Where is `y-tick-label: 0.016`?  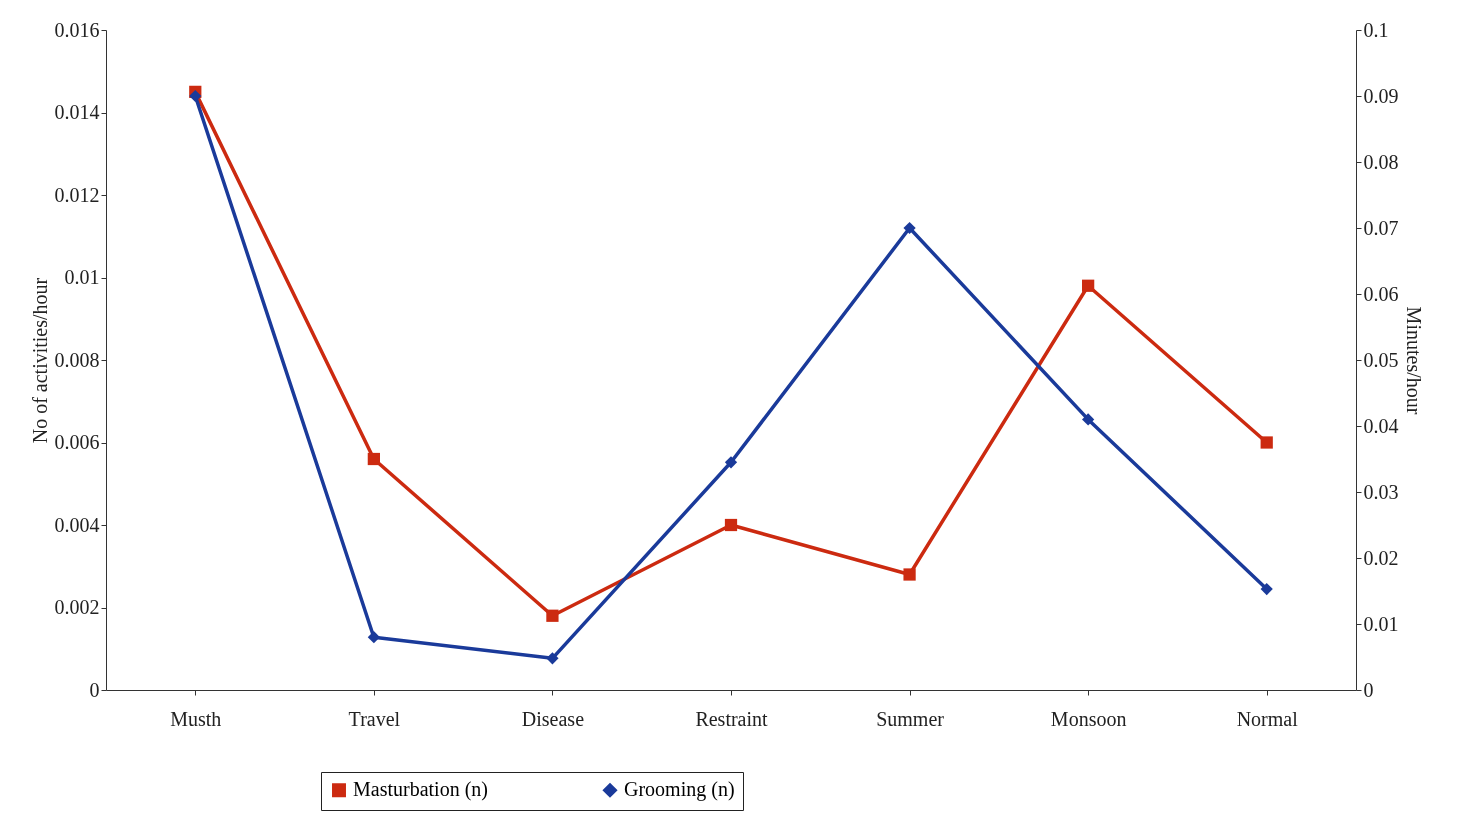
y-tick-label: 0.016 is located at coordinates (77, 29).